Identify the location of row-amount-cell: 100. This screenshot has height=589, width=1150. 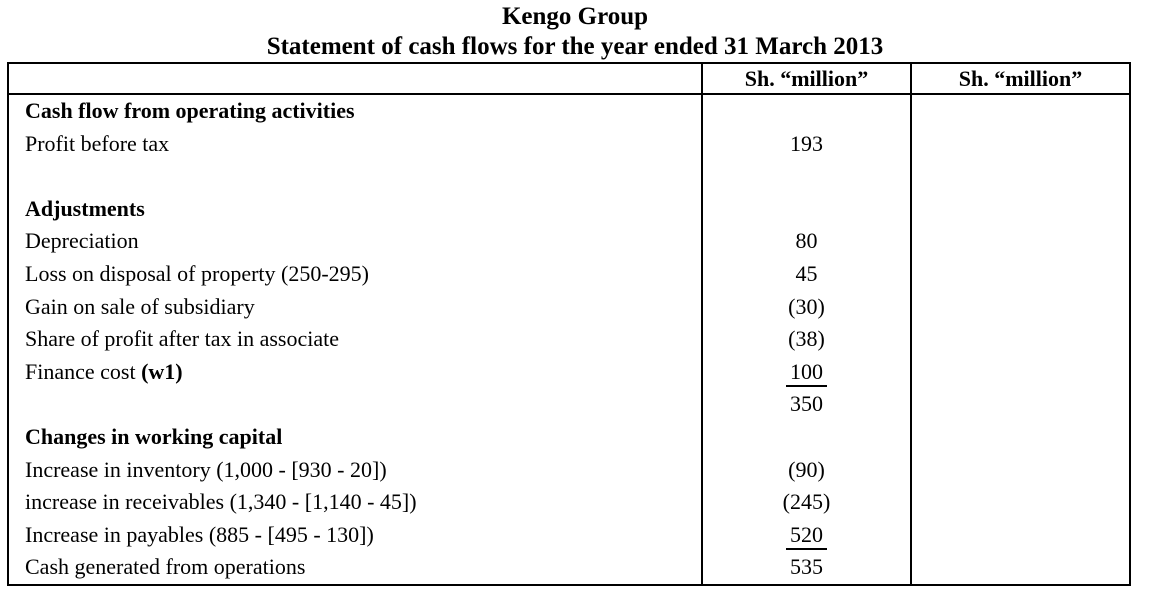
(805, 372).